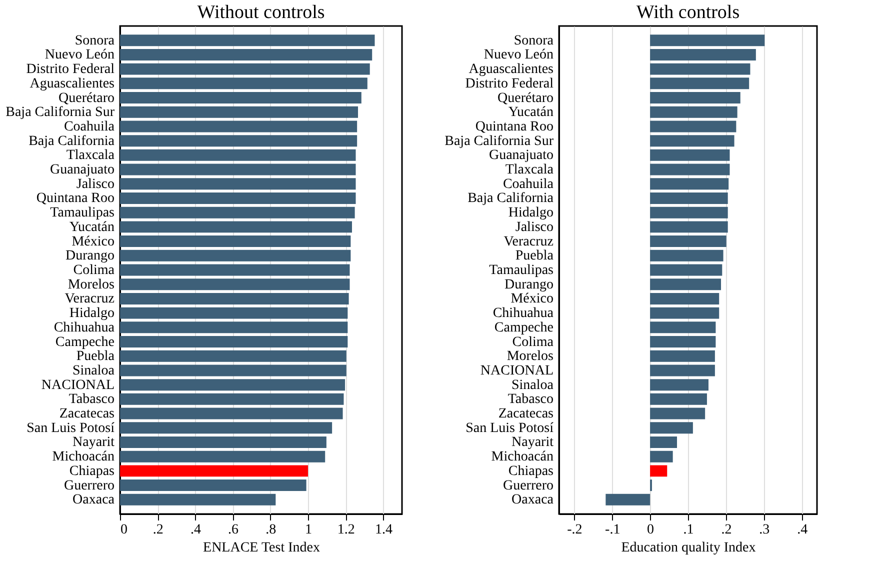 The width and height of the screenshot is (894, 581). Describe the element at coordinates (383, 530) in the screenshot. I see `x-tick-label: 1.4` at that location.